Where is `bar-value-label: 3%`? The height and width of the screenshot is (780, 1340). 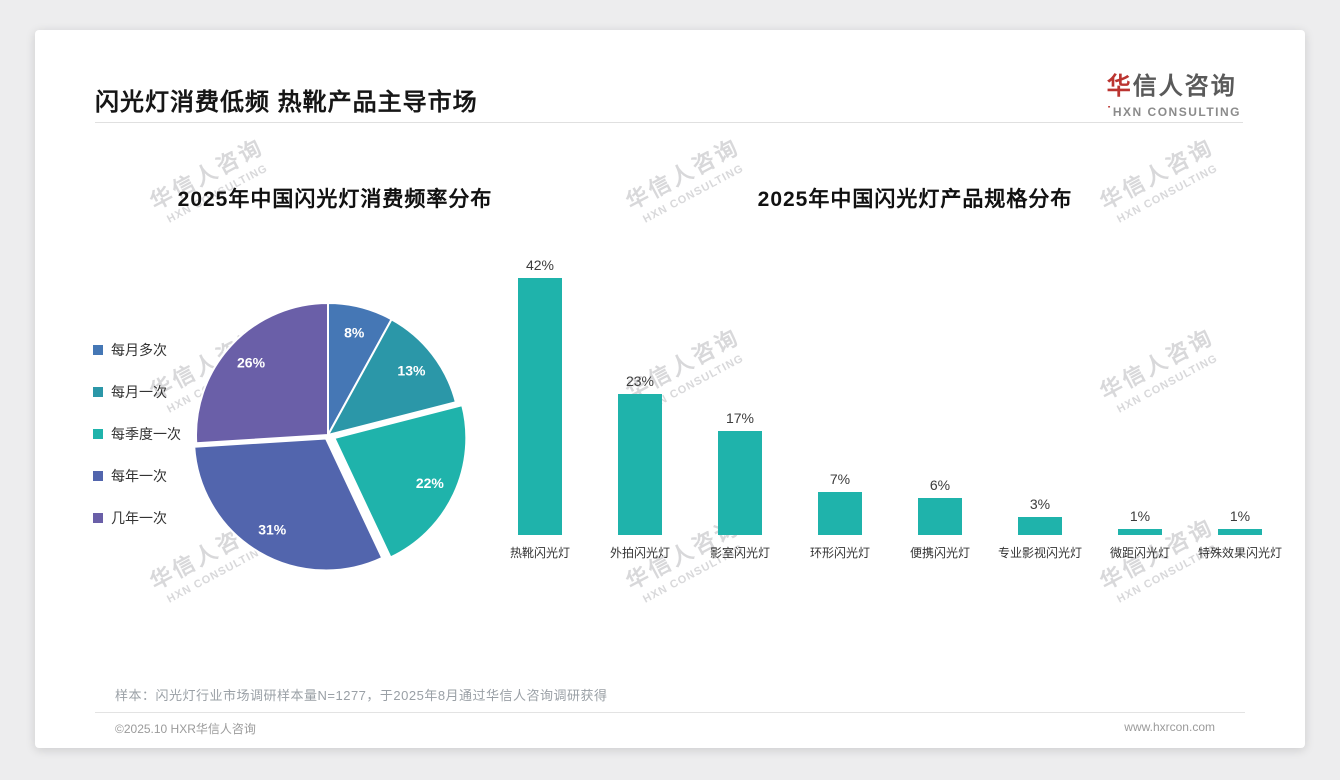 bar-value-label: 3% is located at coordinates (1040, 503).